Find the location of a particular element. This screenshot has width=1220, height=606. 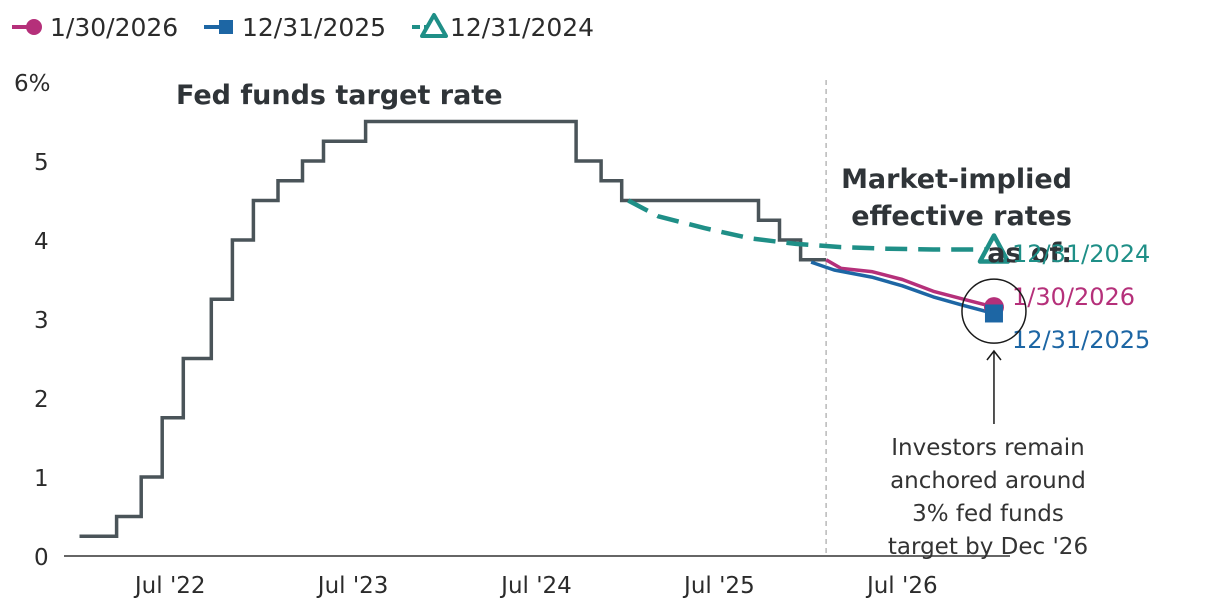

x-tick-label: Jul '26 is located at coordinates (901, 586).